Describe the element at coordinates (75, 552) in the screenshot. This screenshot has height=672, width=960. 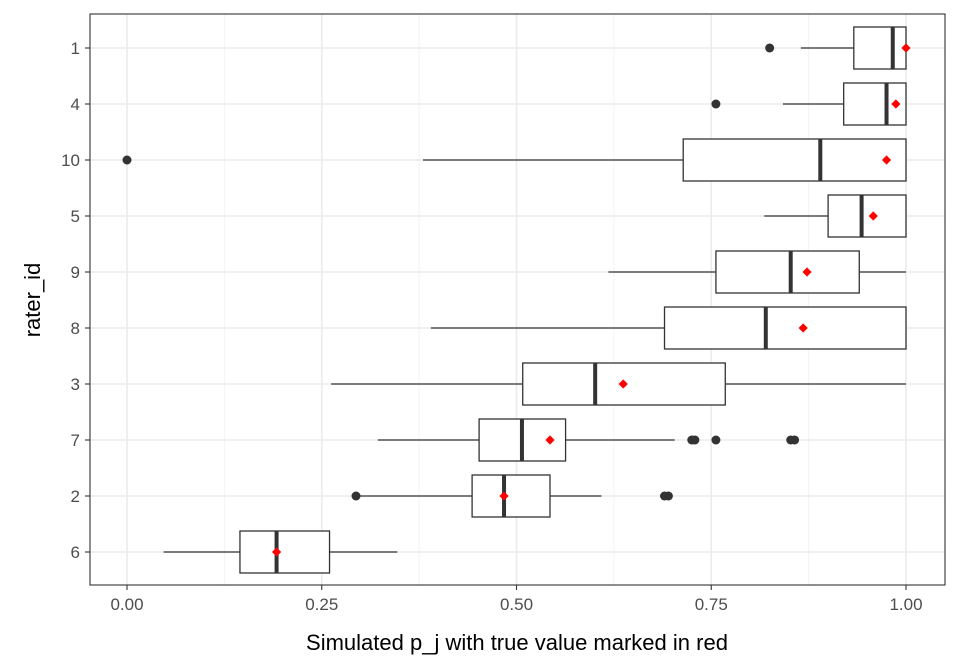
I see `y-tick-label: 6` at that location.